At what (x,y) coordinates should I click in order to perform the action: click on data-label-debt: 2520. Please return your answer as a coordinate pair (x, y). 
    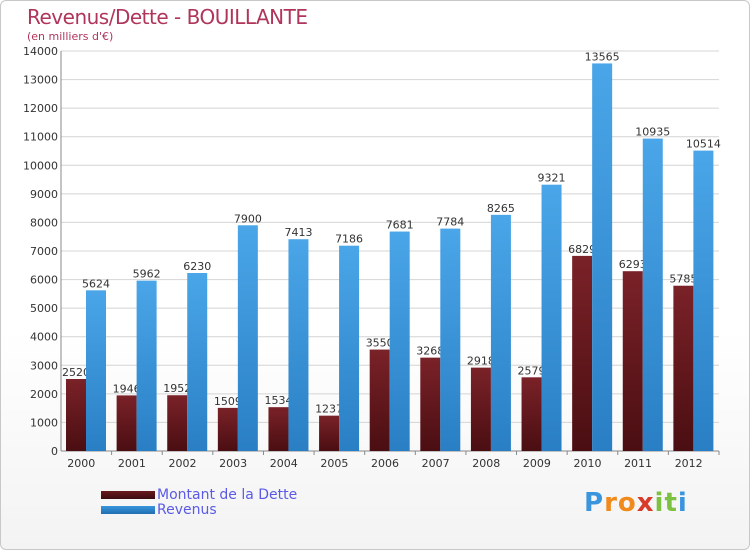
    Looking at the image, I should click on (76, 372).